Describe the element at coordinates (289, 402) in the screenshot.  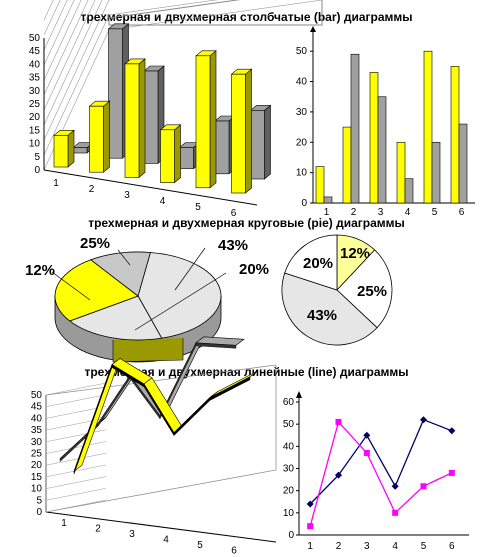
I see `line2d-y-tick: 60` at that location.